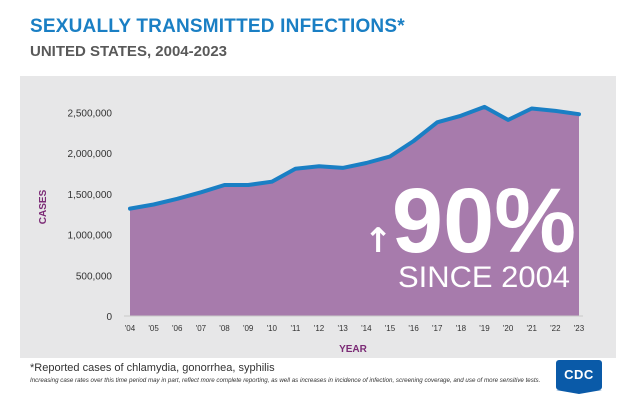  What do you see at coordinates (90, 236) in the screenshot?
I see `y-tick-label: 1,000,000` at bounding box center [90, 236].